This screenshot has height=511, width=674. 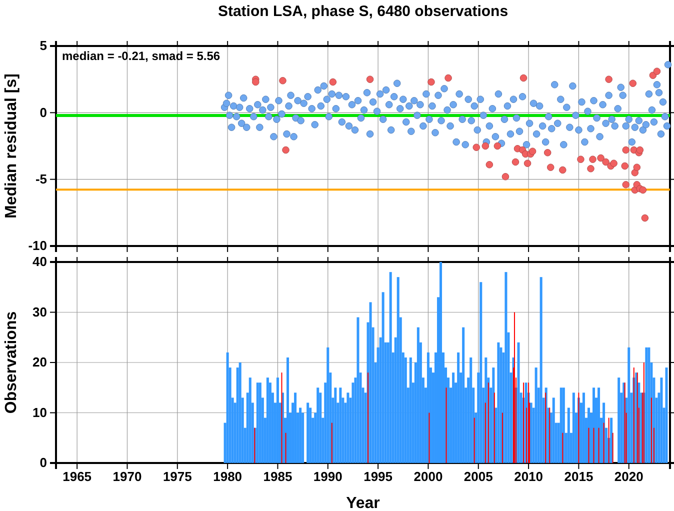 What do you see at coordinates (39, 262) in the screenshot?
I see `y-tick-label: 40` at bounding box center [39, 262].